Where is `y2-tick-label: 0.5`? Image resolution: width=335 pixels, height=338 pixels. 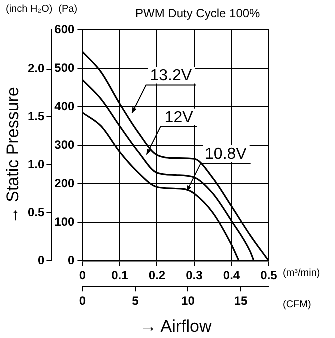 y2-tick-label: 0.5 is located at coordinates (36, 213).